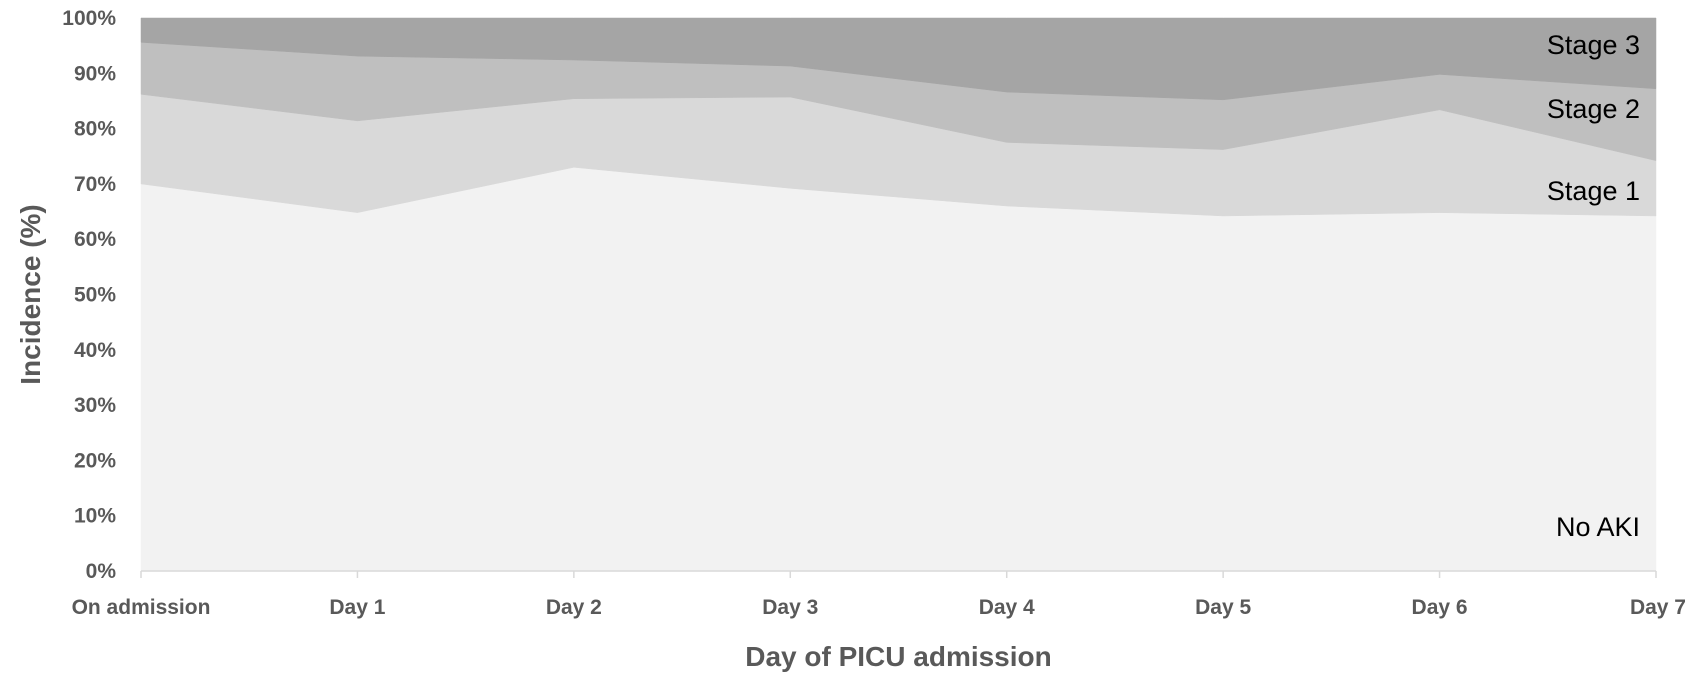 This screenshot has height=676, width=1695. What do you see at coordinates (95, 295) in the screenshot?
I see `y-tick-label: 50%` at bounding box center [95, 295].